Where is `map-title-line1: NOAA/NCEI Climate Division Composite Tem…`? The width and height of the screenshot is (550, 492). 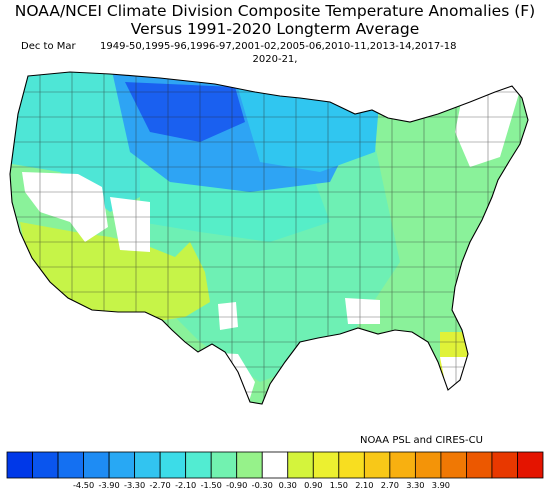 map-title-line1: NOAA/NCEI Climate Division Composite Tem… is located at coordinates (275, 11).